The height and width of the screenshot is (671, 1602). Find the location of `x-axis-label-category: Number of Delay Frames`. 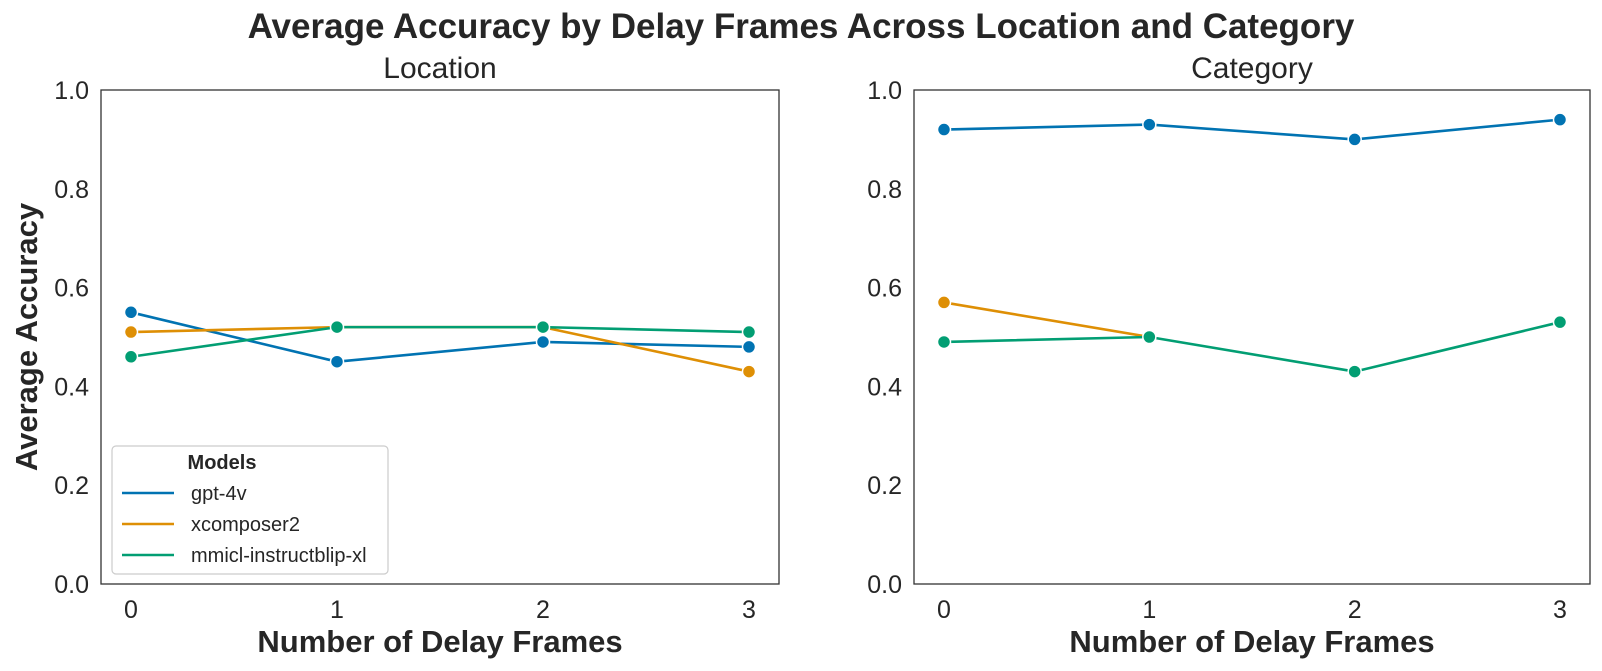

x-axis-label-category: Number of Delay Frames is located at coordinates (1251, 641).